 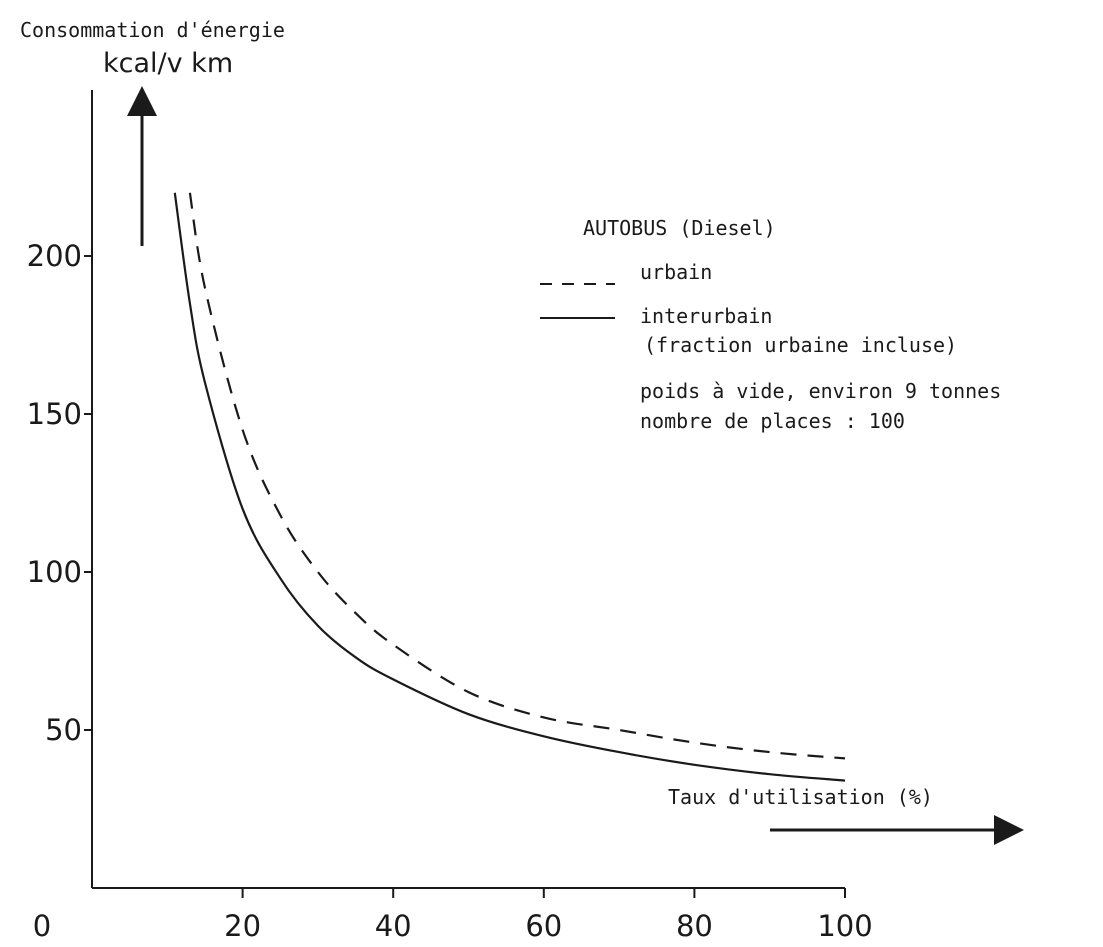 What do you see at coordinates (59, 493) in the screenshot?
I see `y-ticks: 50 100 150 200` at bounding box center [59, 493].